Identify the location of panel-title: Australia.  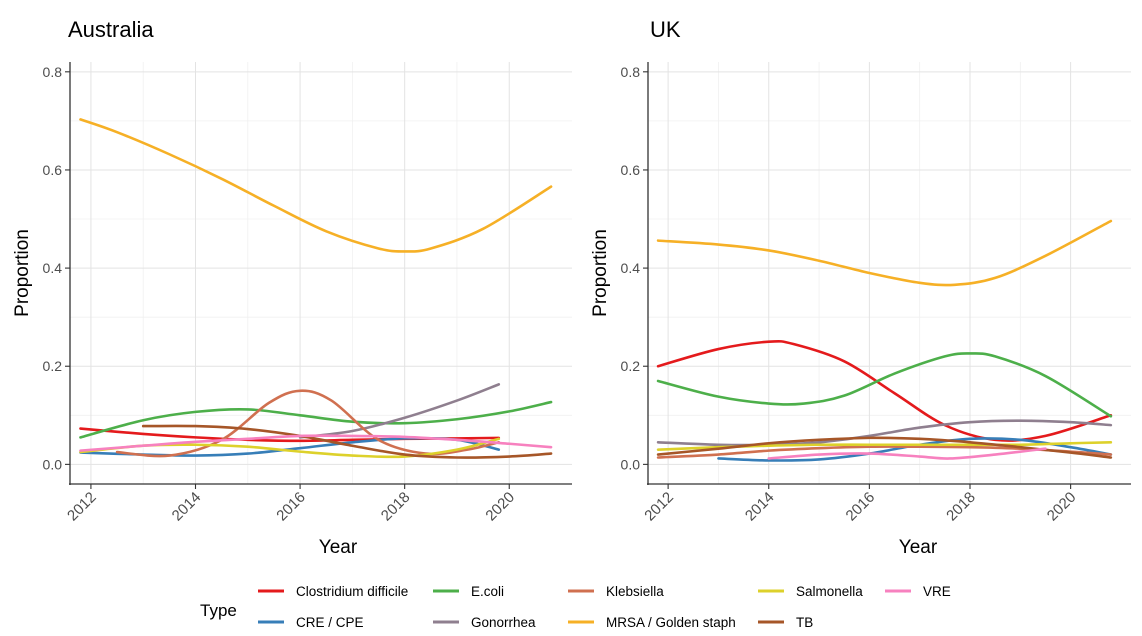
(111, 29).